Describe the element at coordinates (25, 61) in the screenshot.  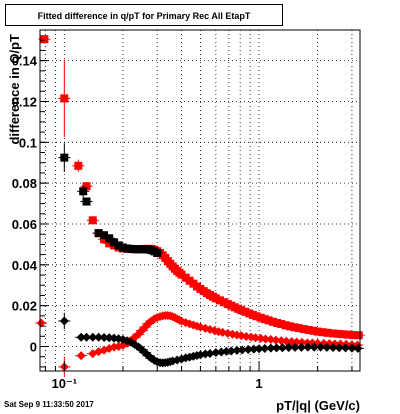
I see `y-tick-label: 0.14` at that location.